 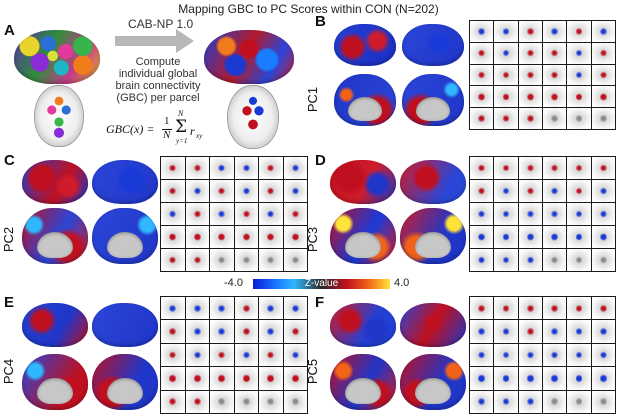 What do you see at coordinates (253, 117) in the screenshot?
I see `gbc-result-axial-slice` at bounding box center [253, 117].